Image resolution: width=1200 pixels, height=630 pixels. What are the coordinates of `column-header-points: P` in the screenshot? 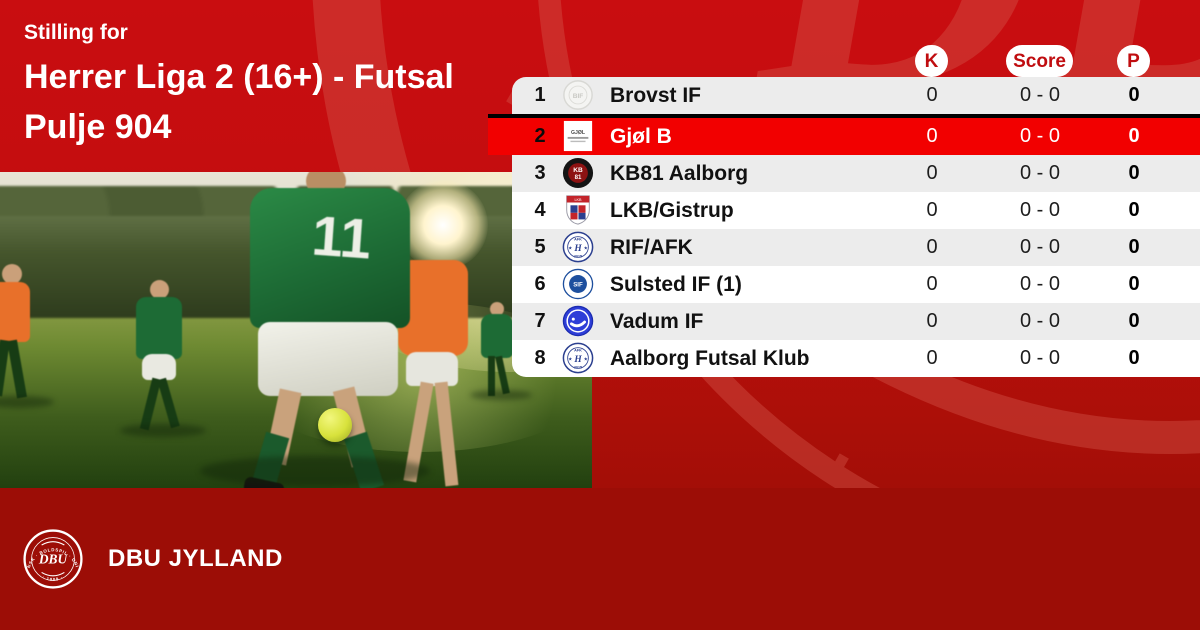 It's located at (1133, 61).